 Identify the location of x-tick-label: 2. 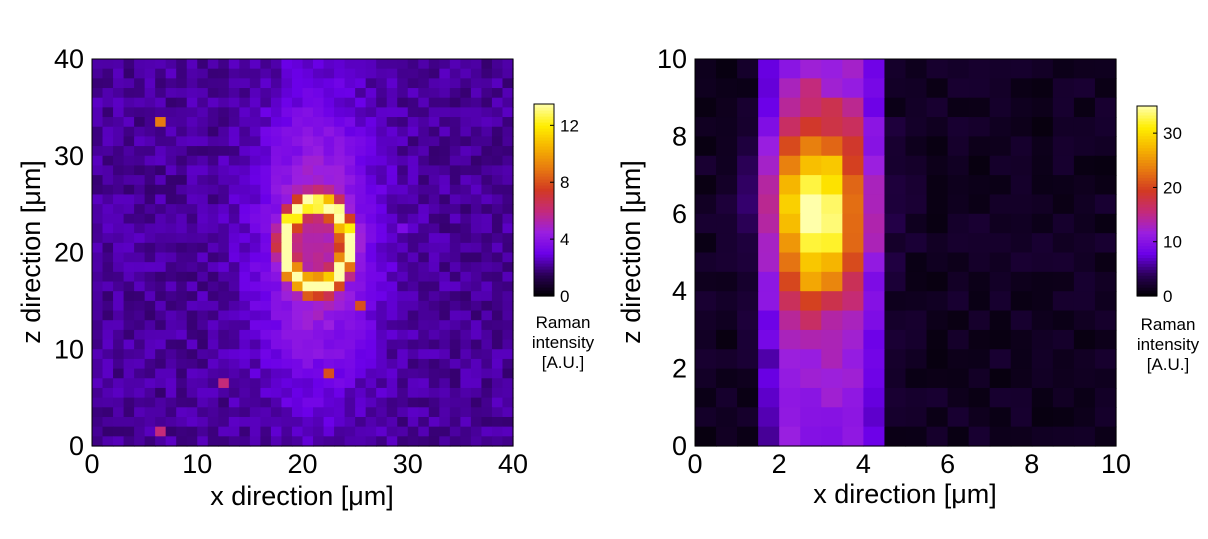
(779, 464).